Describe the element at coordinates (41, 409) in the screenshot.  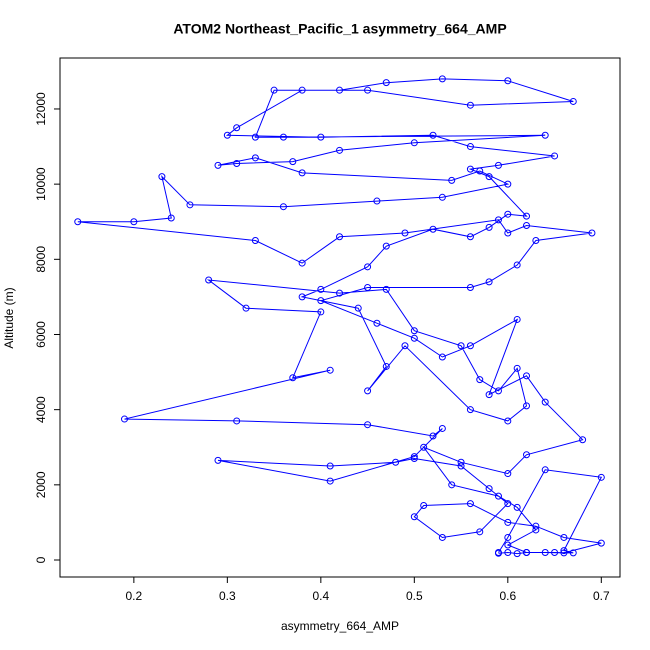
I see `y-tick-label: 4000` at that location.